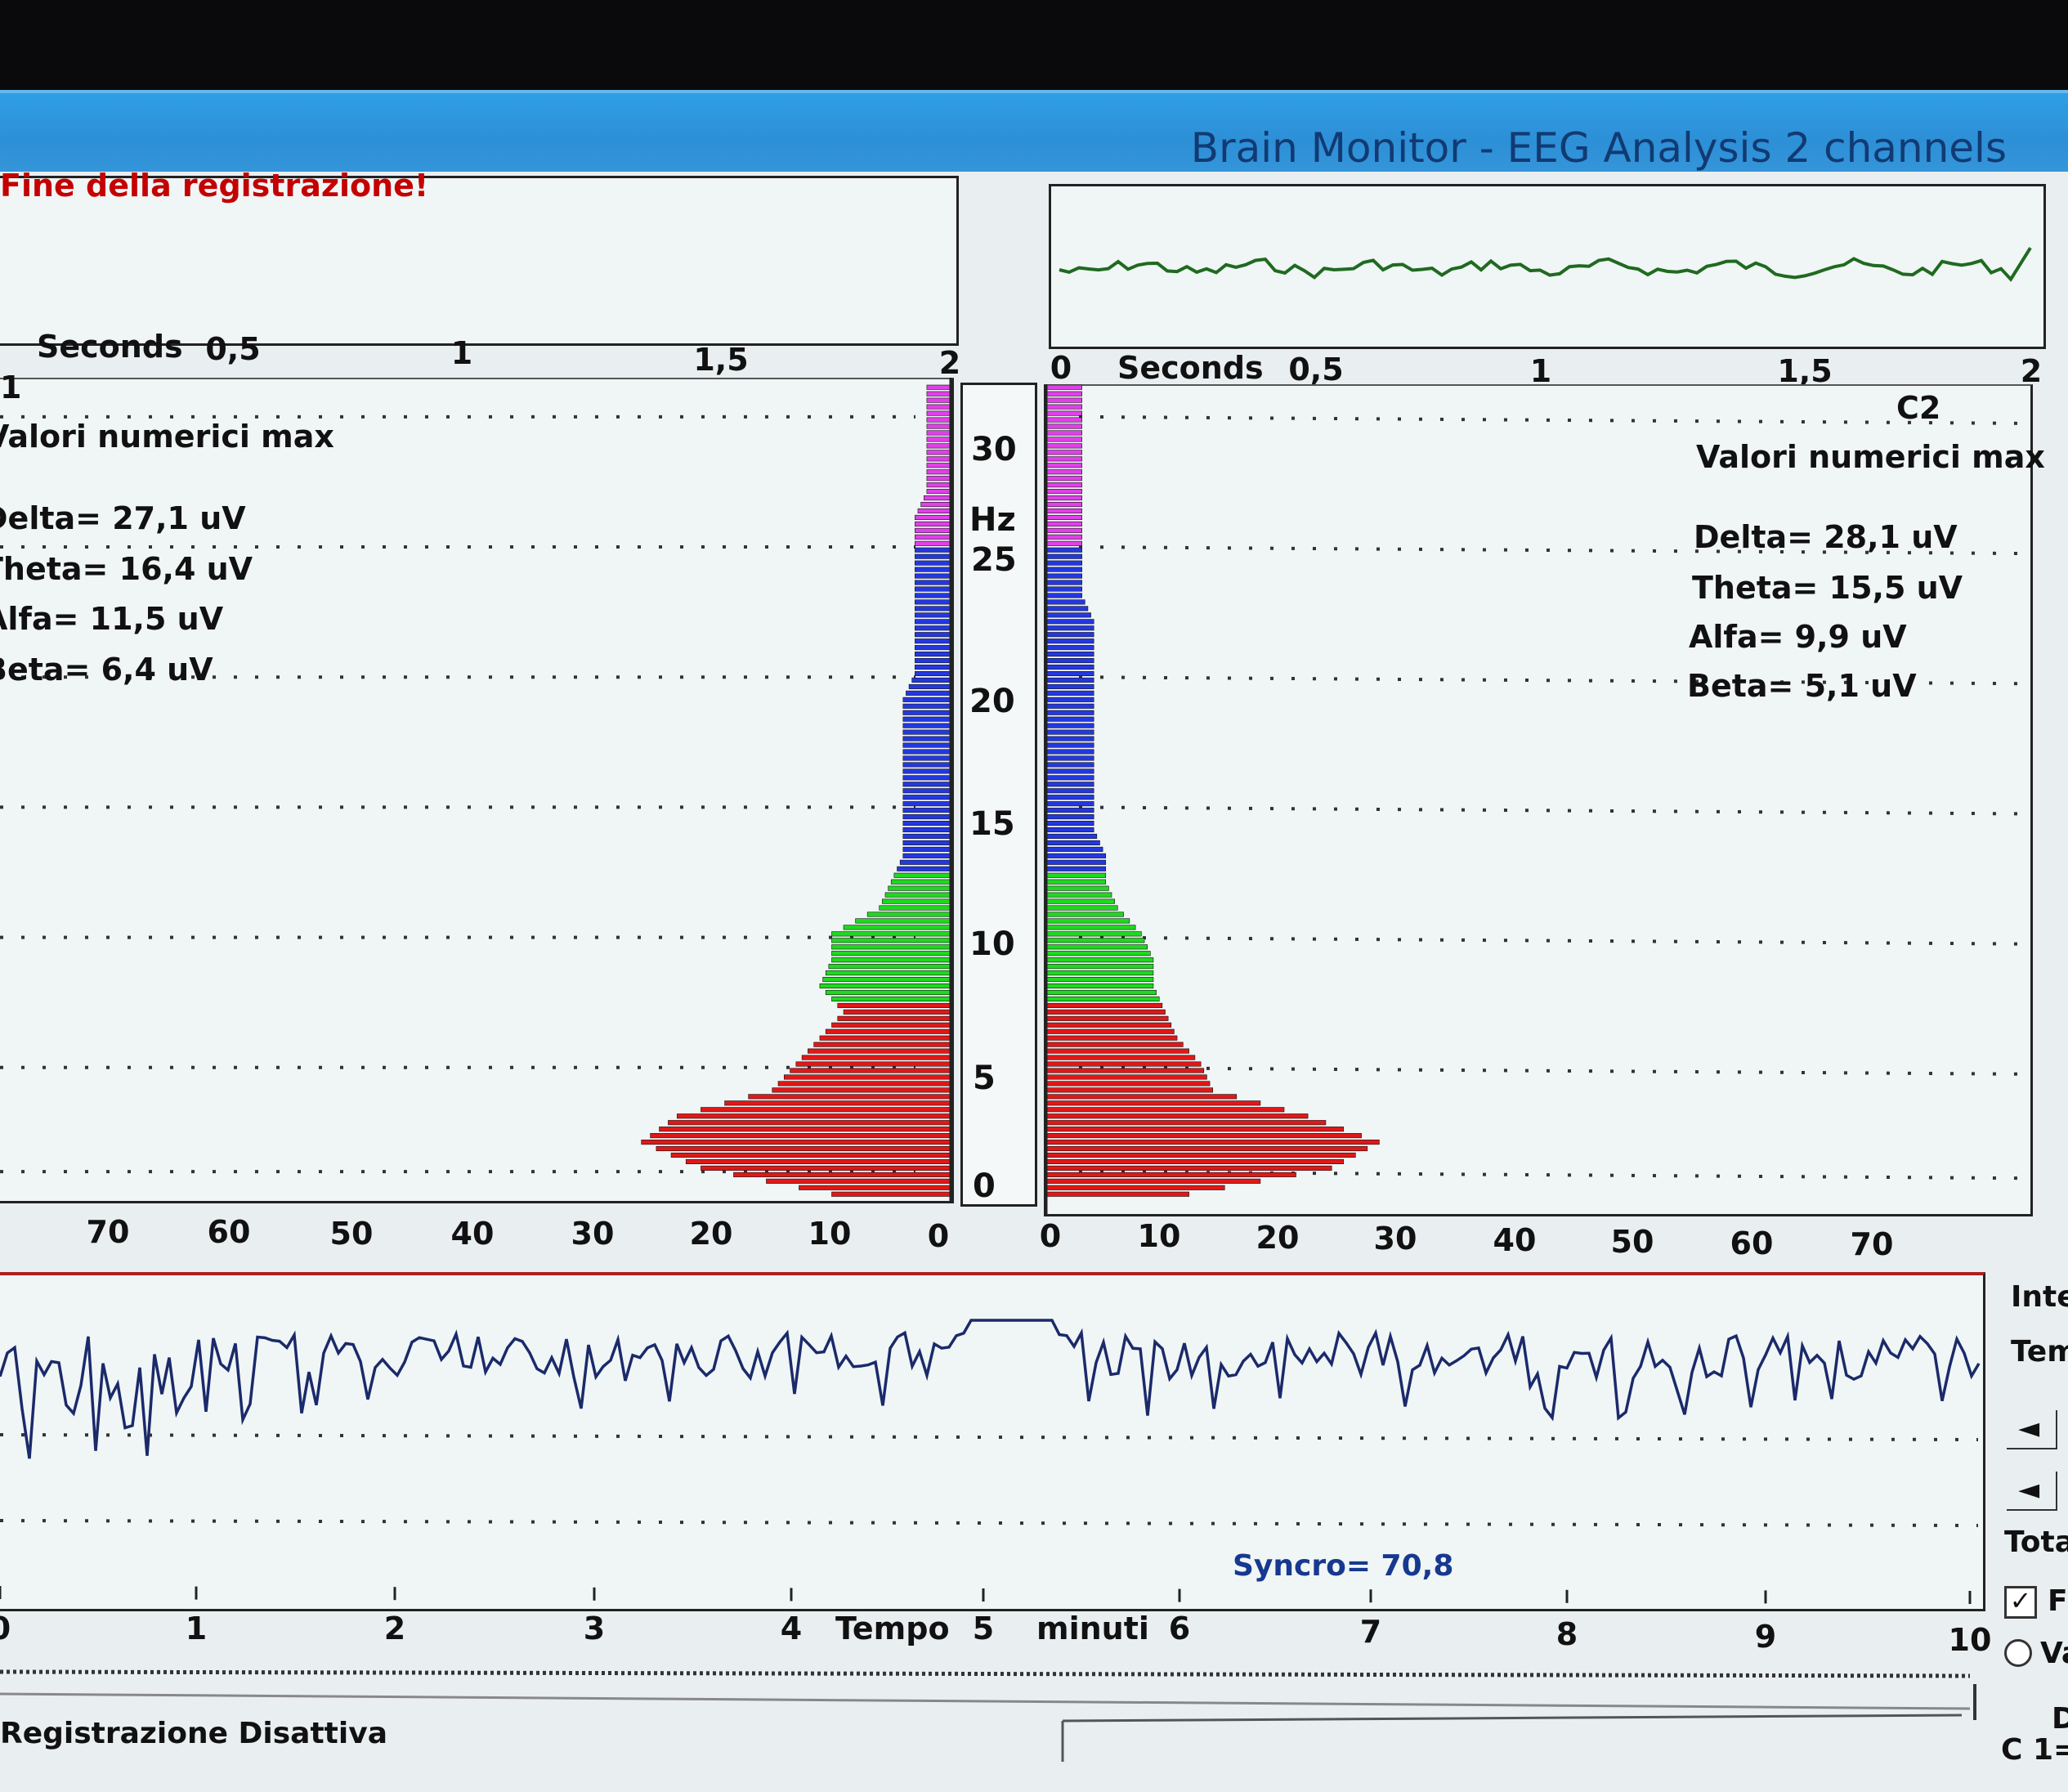  Describe the element at coordinates (1370, 1632) in the screenshot. I see `time-tick: 7` at that location.